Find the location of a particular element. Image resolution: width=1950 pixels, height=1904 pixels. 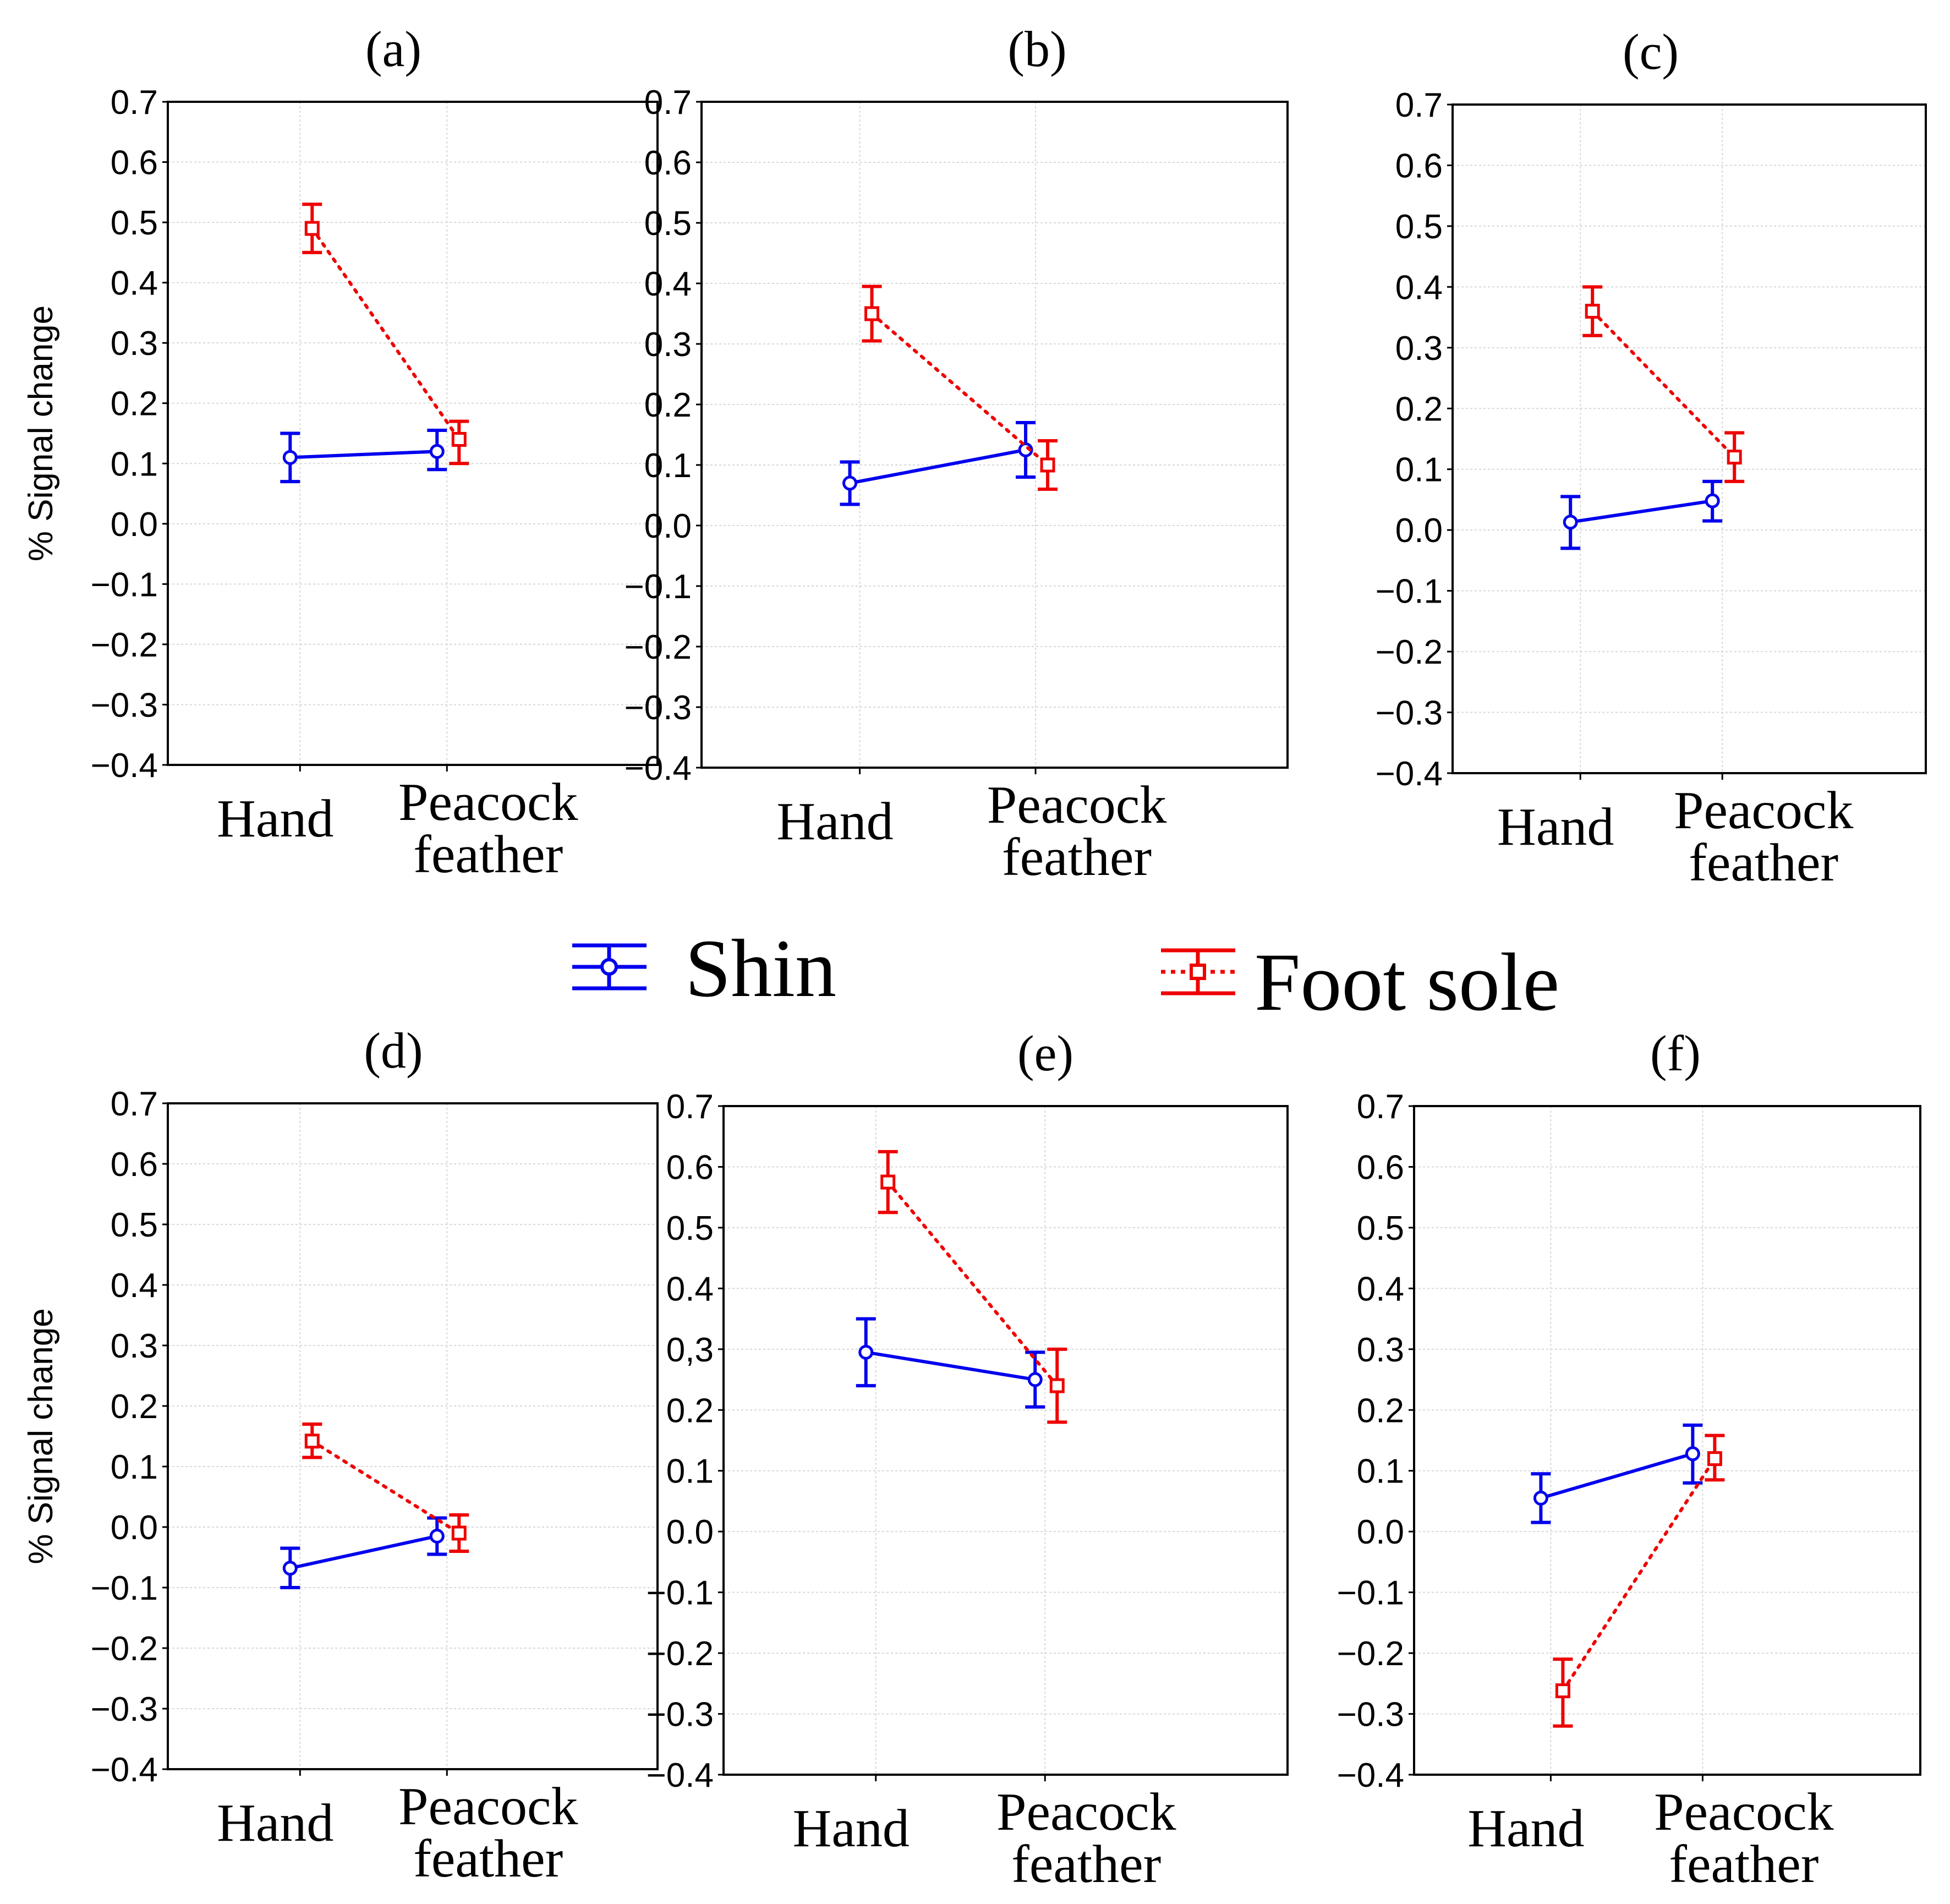

panel-title-b: (b) is located at coordinates (1036, 49).